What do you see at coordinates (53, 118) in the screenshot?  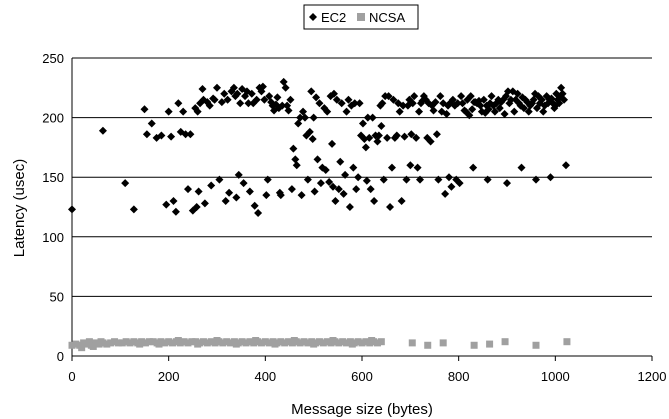 I see `y-tick-label: 200` at bounding box center [53, 118].